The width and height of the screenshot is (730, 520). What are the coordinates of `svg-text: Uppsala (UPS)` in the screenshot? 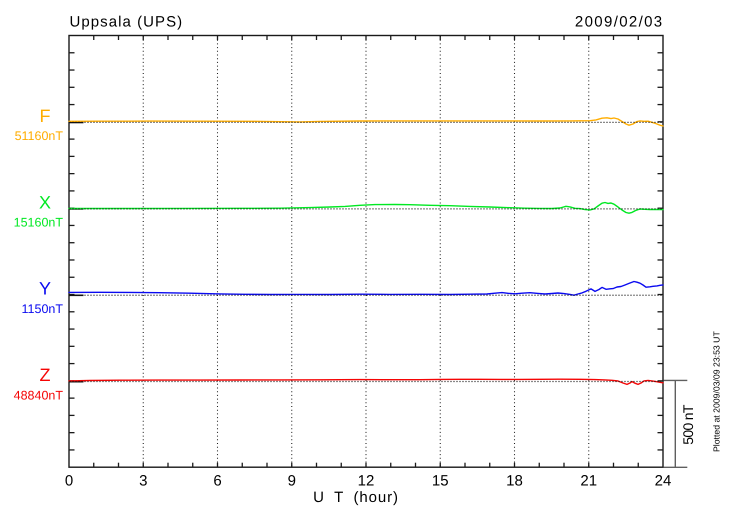 It's located at (127, 22).